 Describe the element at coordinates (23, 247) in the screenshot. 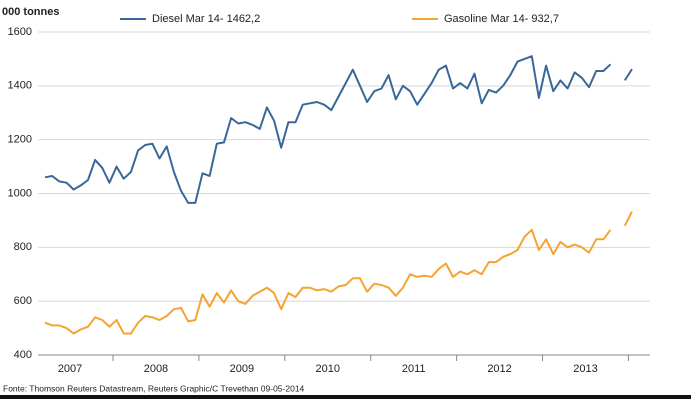

I see `y-tick-label: 800` at that location.